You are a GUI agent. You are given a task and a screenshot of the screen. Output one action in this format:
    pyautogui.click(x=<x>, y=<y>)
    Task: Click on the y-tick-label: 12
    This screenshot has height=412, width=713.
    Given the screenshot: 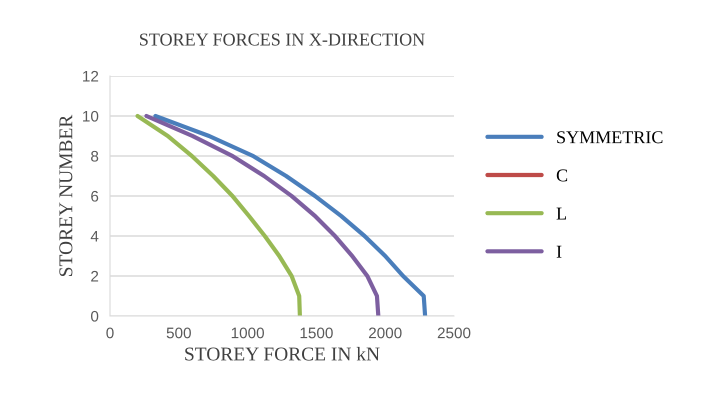 What is the action you would take?
    pyautogui.click(x=90, y=76)
    